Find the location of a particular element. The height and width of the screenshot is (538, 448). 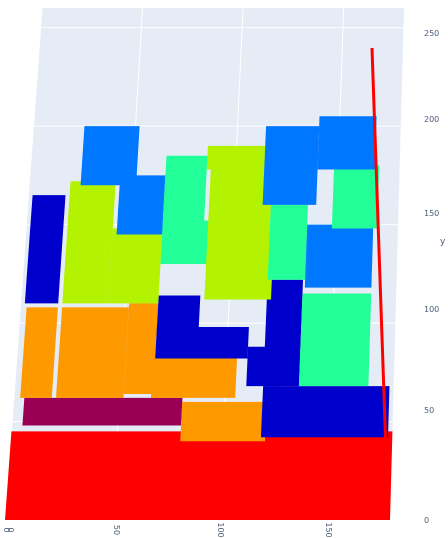

y-axis-ticks: 0 50 100 150 200 250 is located at coordinates (431, 277).